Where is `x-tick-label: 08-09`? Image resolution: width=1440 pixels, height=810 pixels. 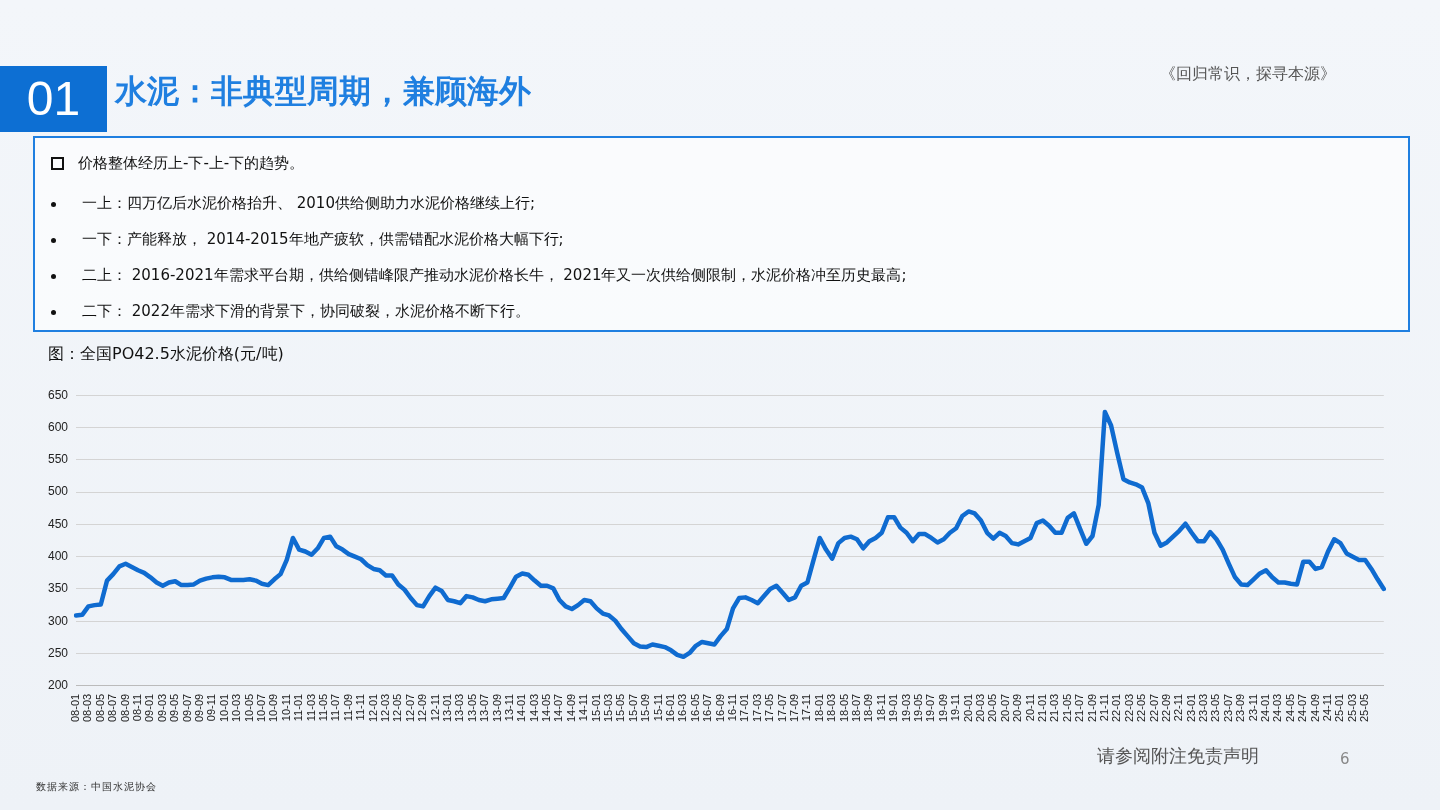 x-tick-label: 08-09 is located at coordinates (124, 708).